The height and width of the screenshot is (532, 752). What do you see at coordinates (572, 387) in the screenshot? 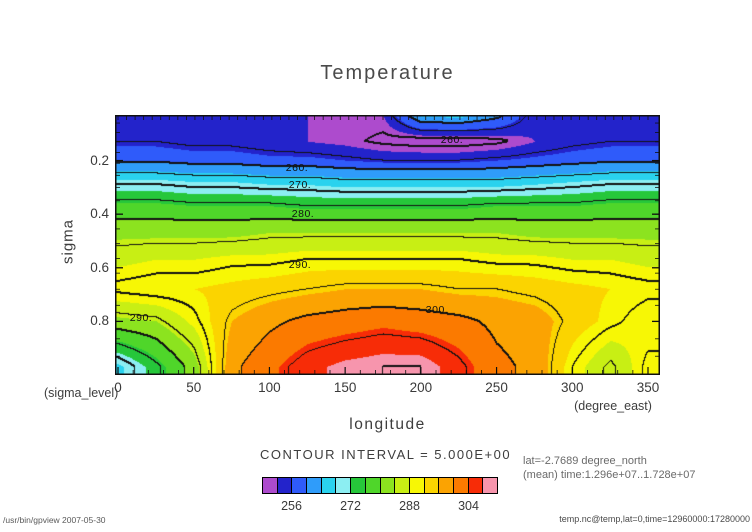
I see `x-tick-label: 300` at bounding box center [572, 387].